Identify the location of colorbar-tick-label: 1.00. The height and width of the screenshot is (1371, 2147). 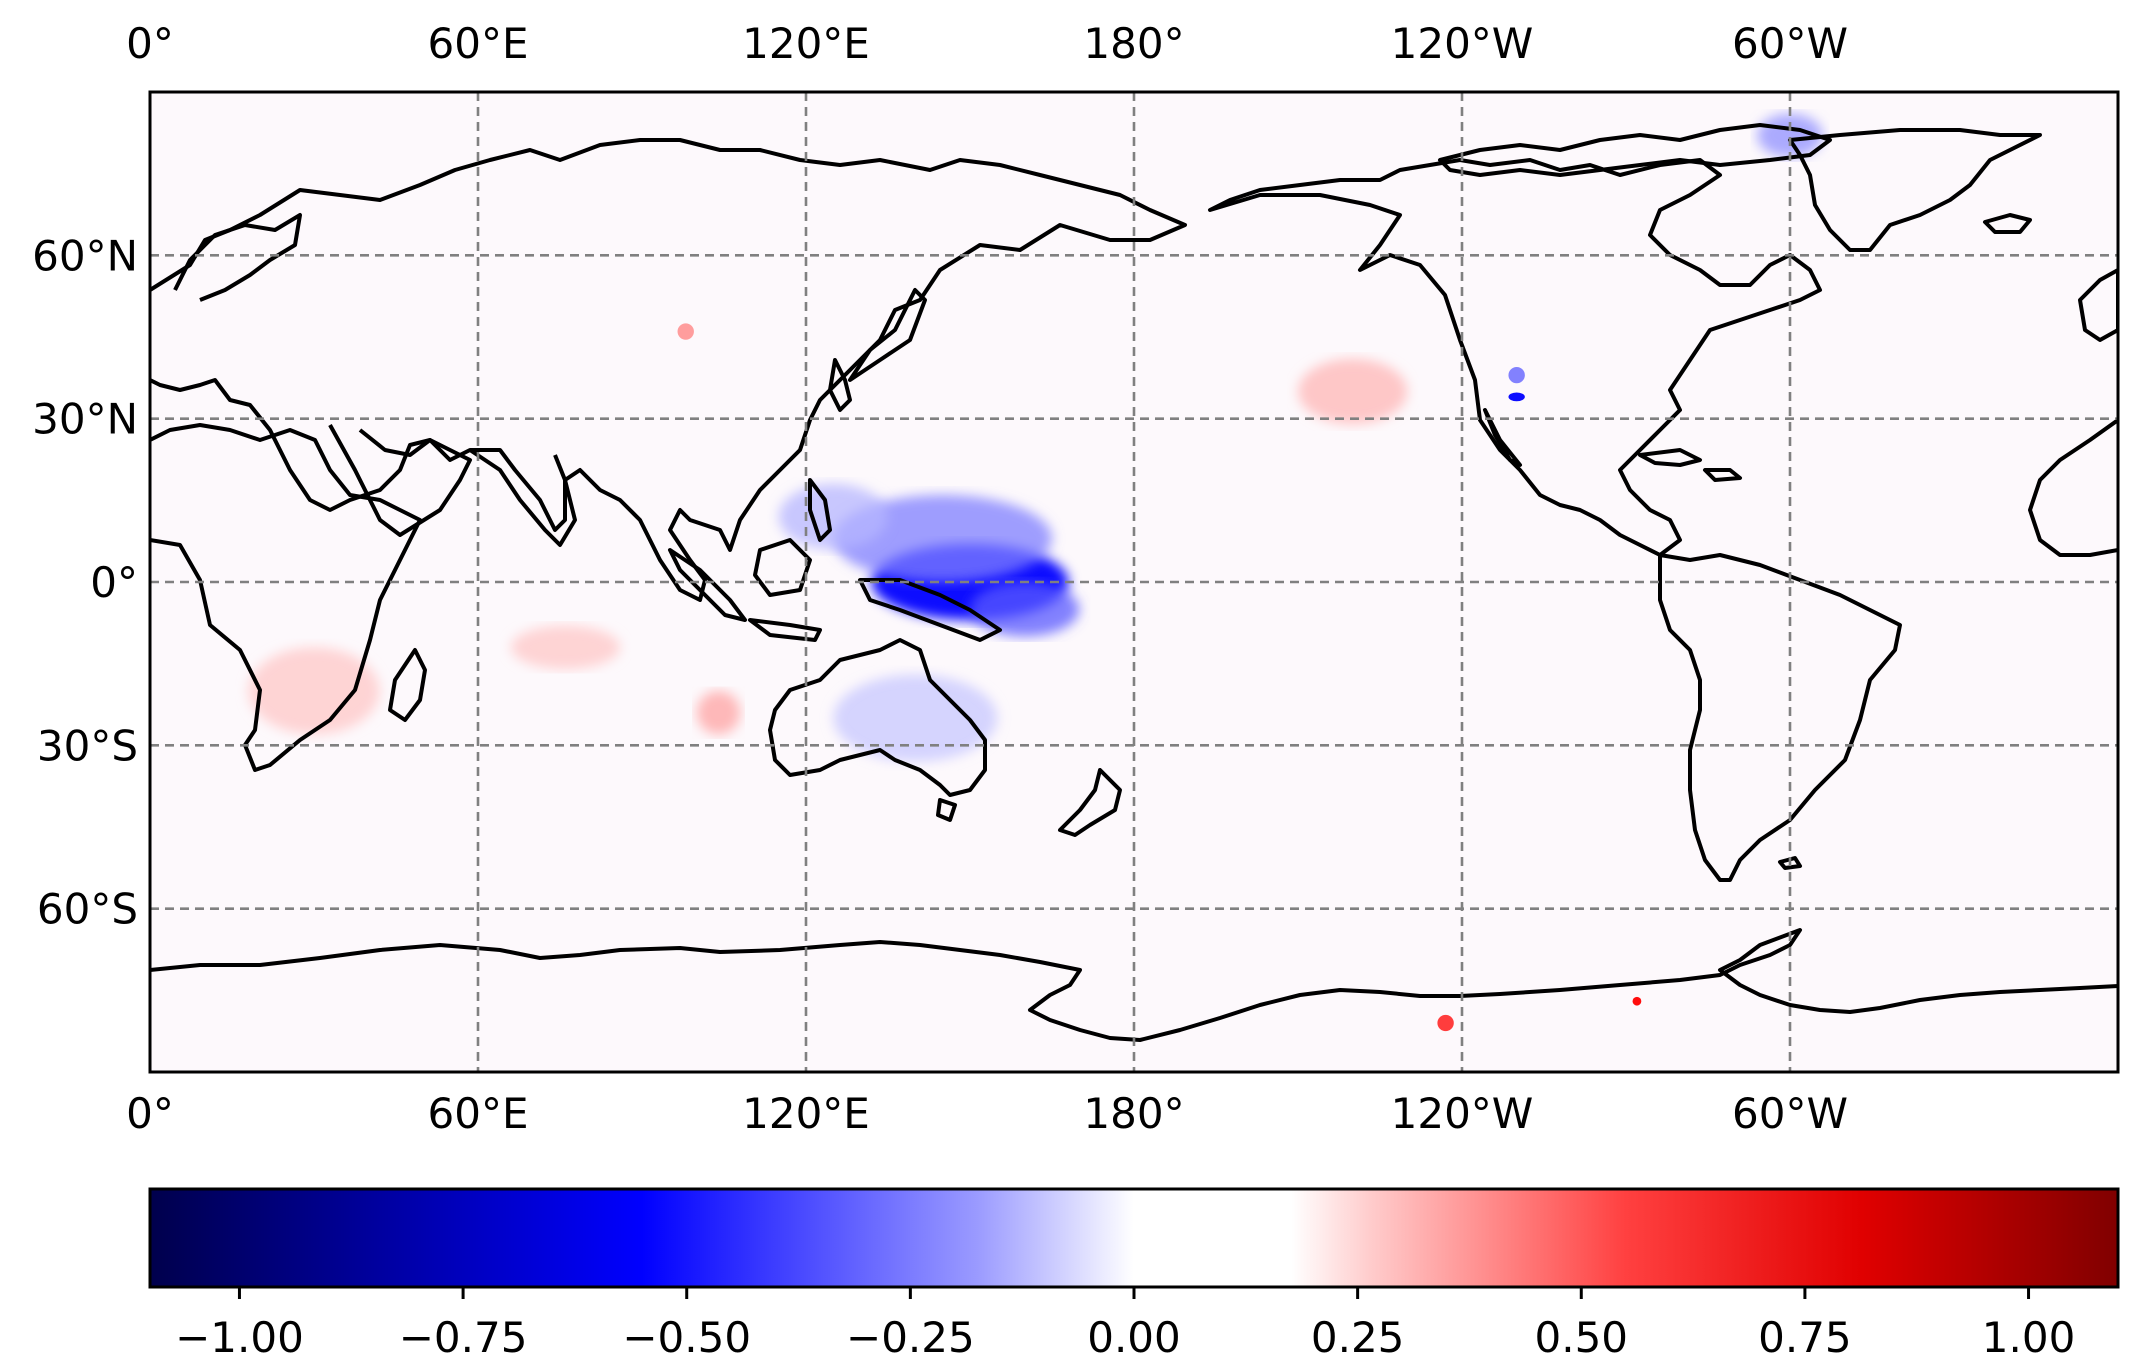
(2029, 1337).